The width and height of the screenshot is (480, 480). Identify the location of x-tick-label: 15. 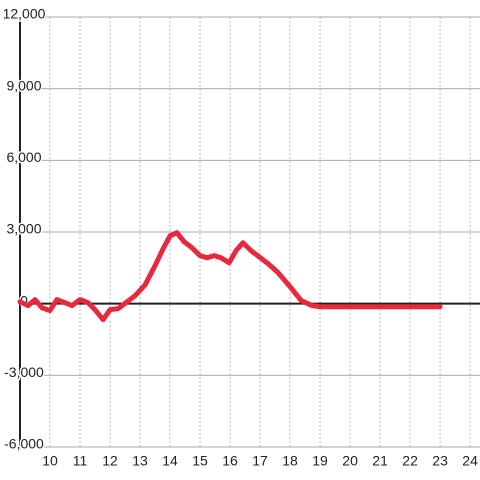
(200, 461).